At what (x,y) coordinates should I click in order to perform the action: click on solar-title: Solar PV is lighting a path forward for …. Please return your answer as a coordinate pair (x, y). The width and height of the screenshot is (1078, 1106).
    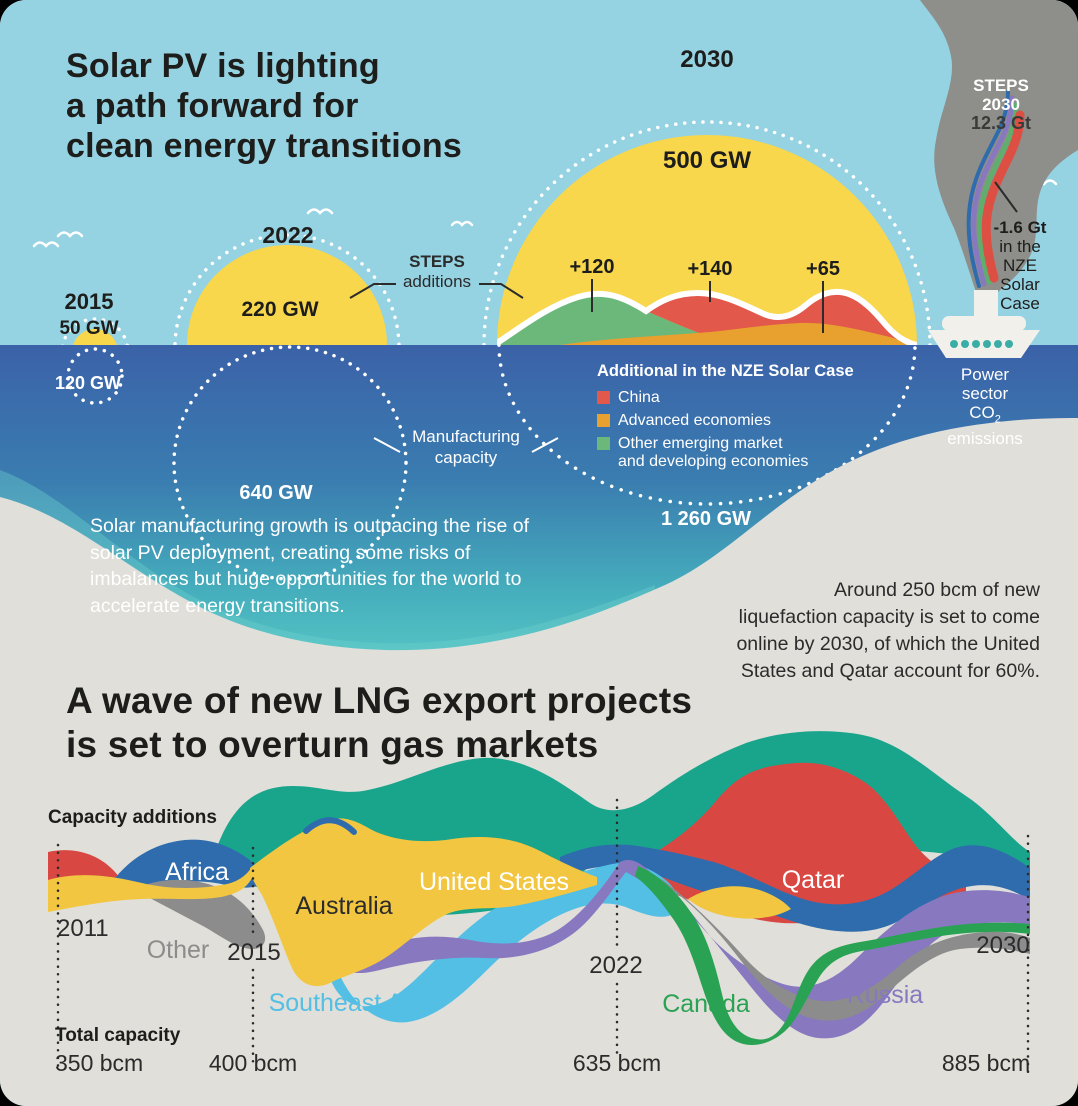
    Looking at the image, I should click on (264, 106).